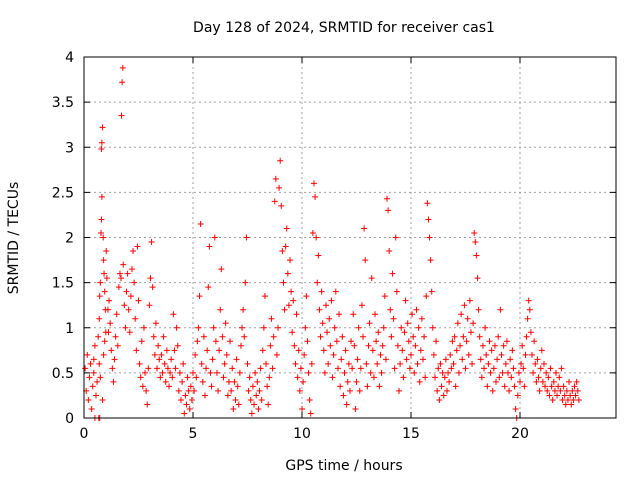 The width and height of the screenshot is (640, 480). Describe the element at coordinates (302, 434) in the screenshot. I see `x-tick-label: 10` at that location.